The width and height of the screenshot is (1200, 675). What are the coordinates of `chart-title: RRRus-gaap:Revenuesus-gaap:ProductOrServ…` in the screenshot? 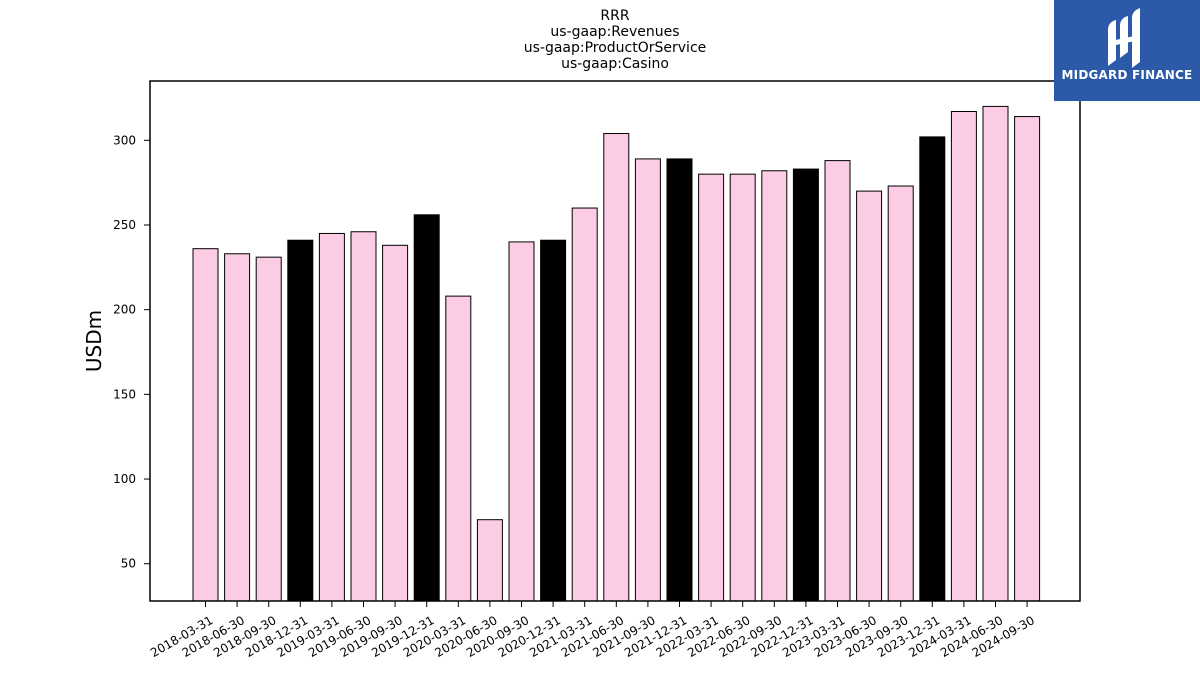 It's located at (615, 40).